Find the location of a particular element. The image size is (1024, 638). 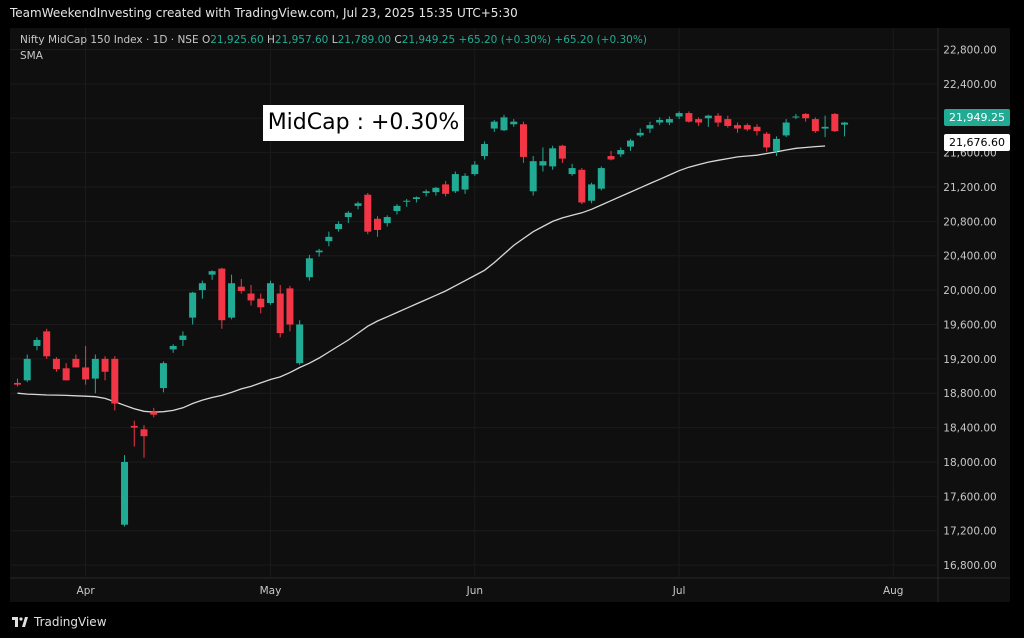

high-value: 21,957.60 is located at coordinates (301, 40).